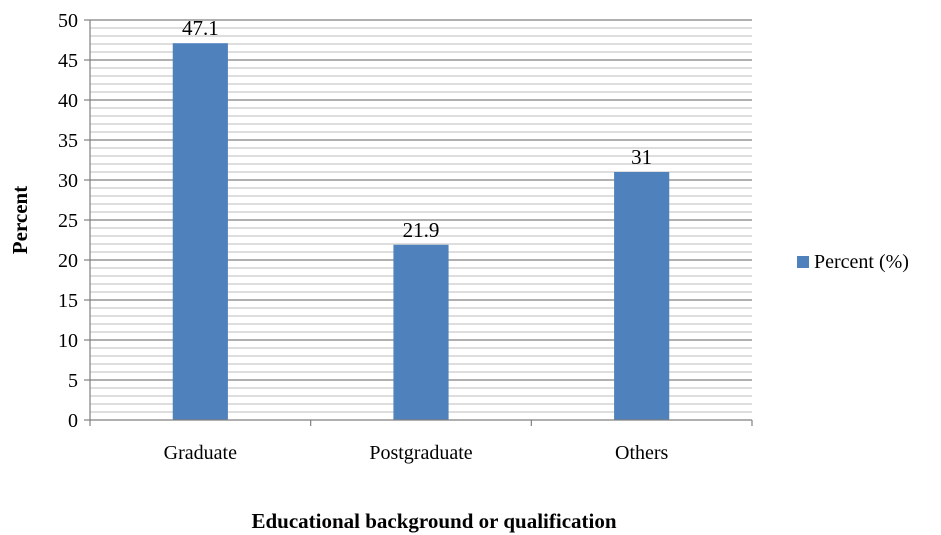  What do you see at coordinates (68, 341) in the screenshot?
I see `y-tick-label: 10` at bounding box center [68, 341].